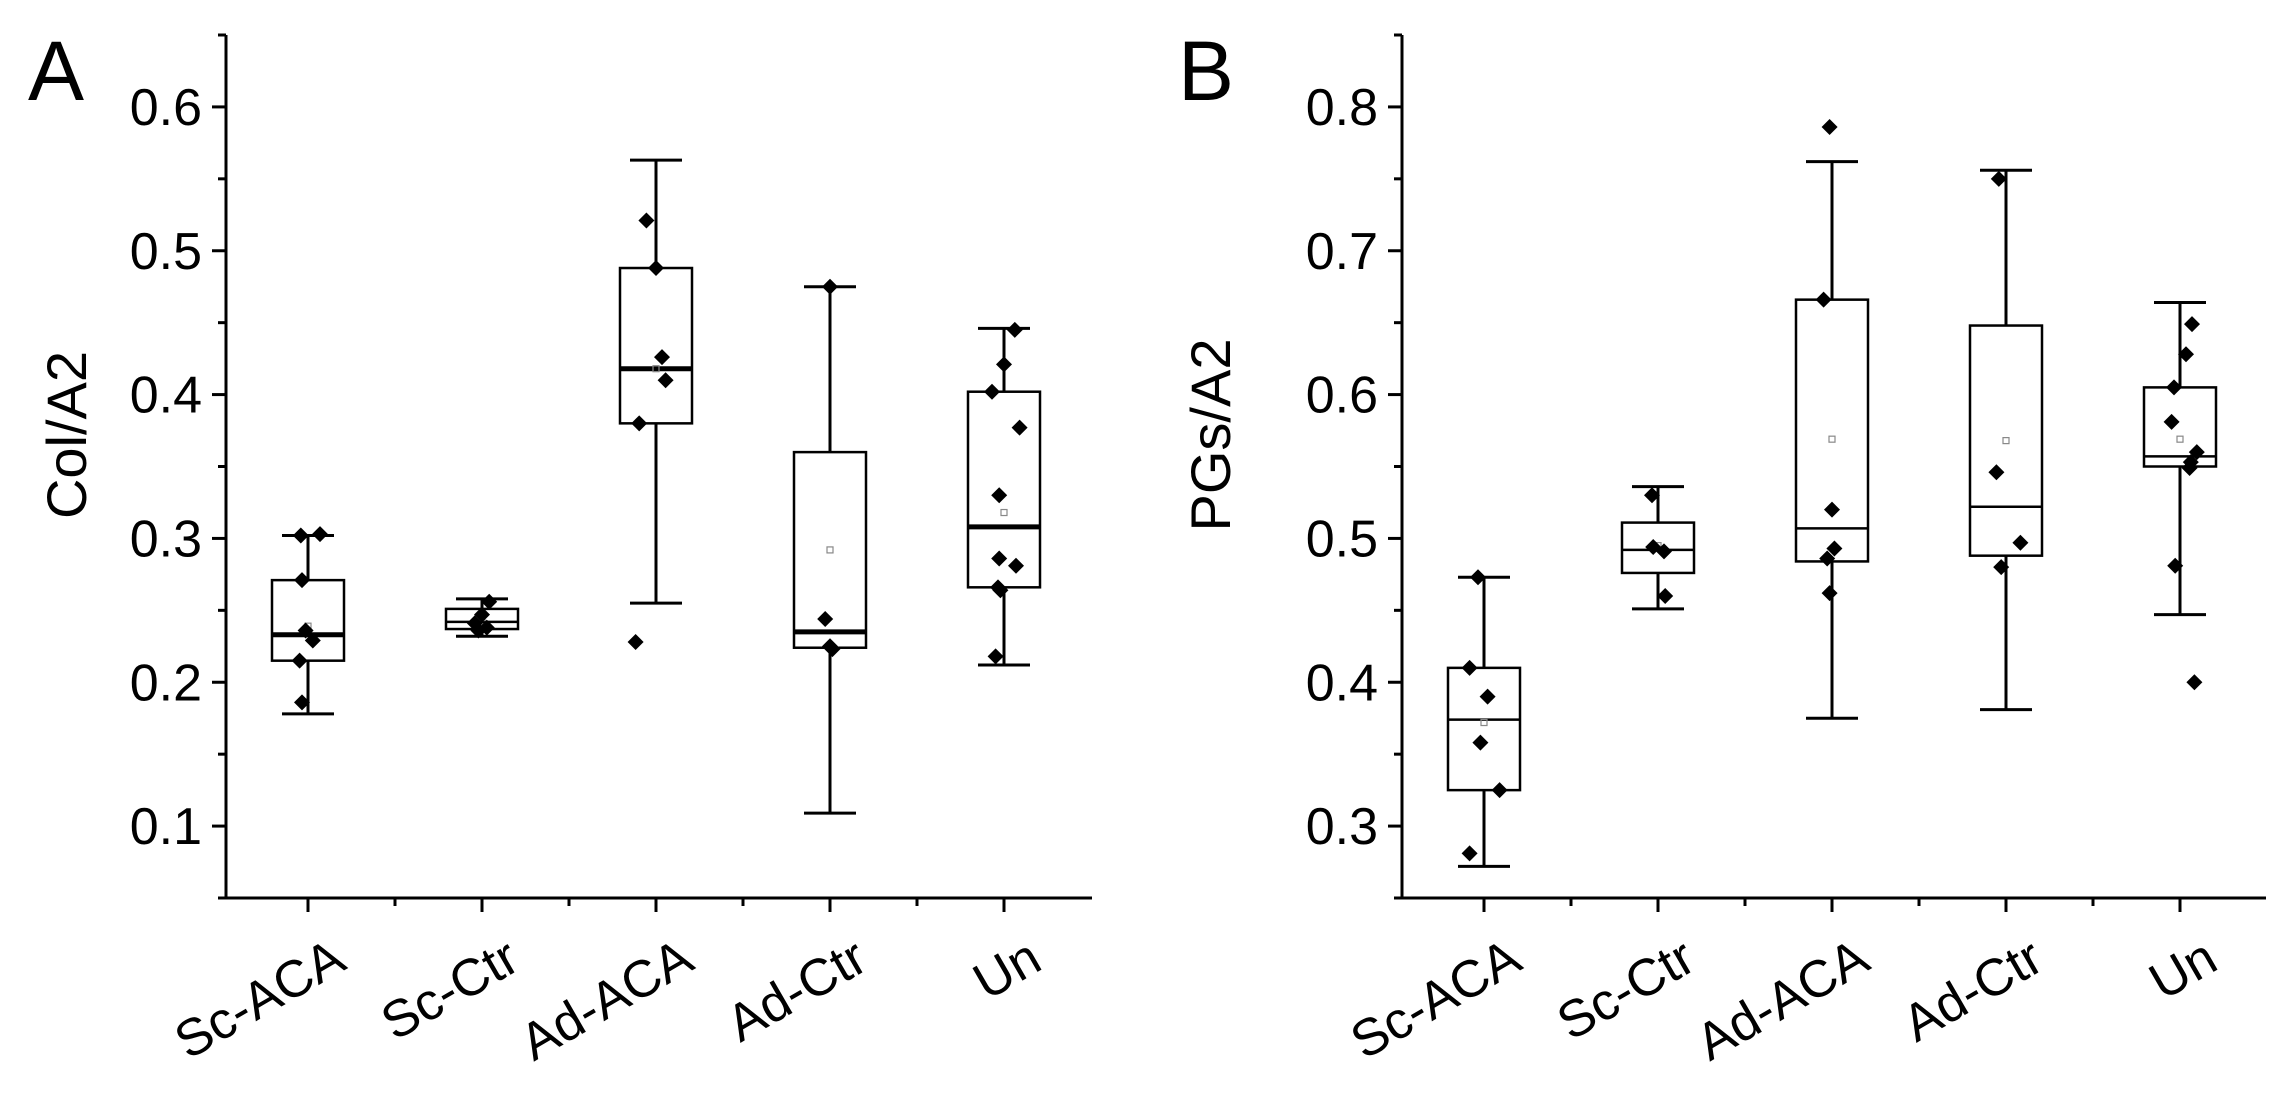  Describe the element at coordinates (1206, 71) in the screenshot. I see `panel-letter: B` at that location.